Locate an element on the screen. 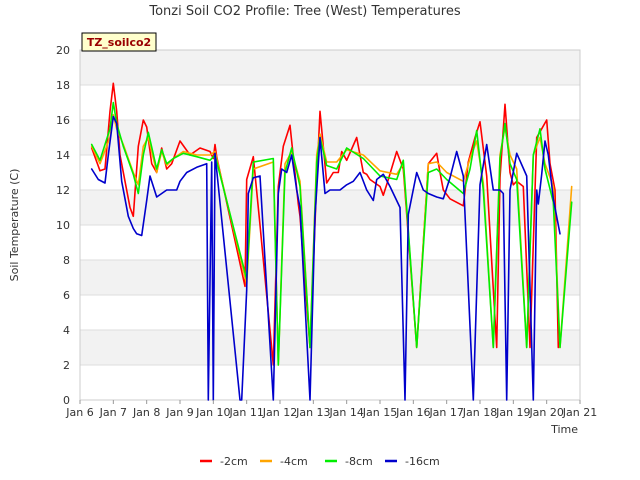 The height and width of the screenshot is (480, 640). x-tick-label: Jan 17 is located at coordinates (445, 412).